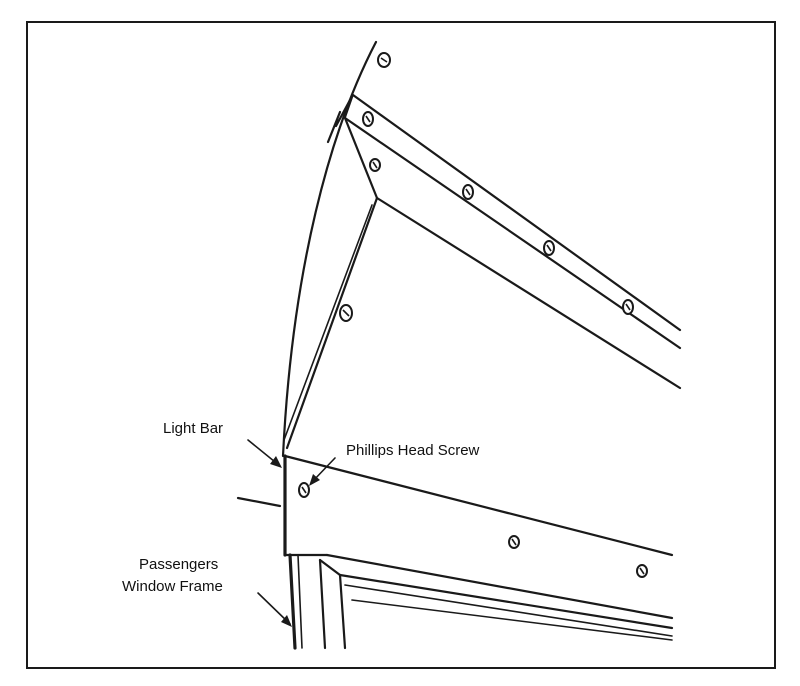 The height and width of the screenshot is (686, 800). I want to click on passengers-label: Passengers, so click(178, 564).